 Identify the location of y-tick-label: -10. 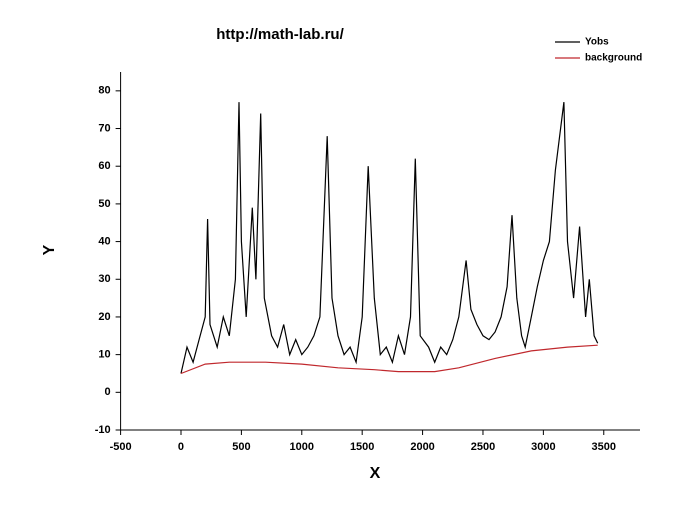
(103, 430).